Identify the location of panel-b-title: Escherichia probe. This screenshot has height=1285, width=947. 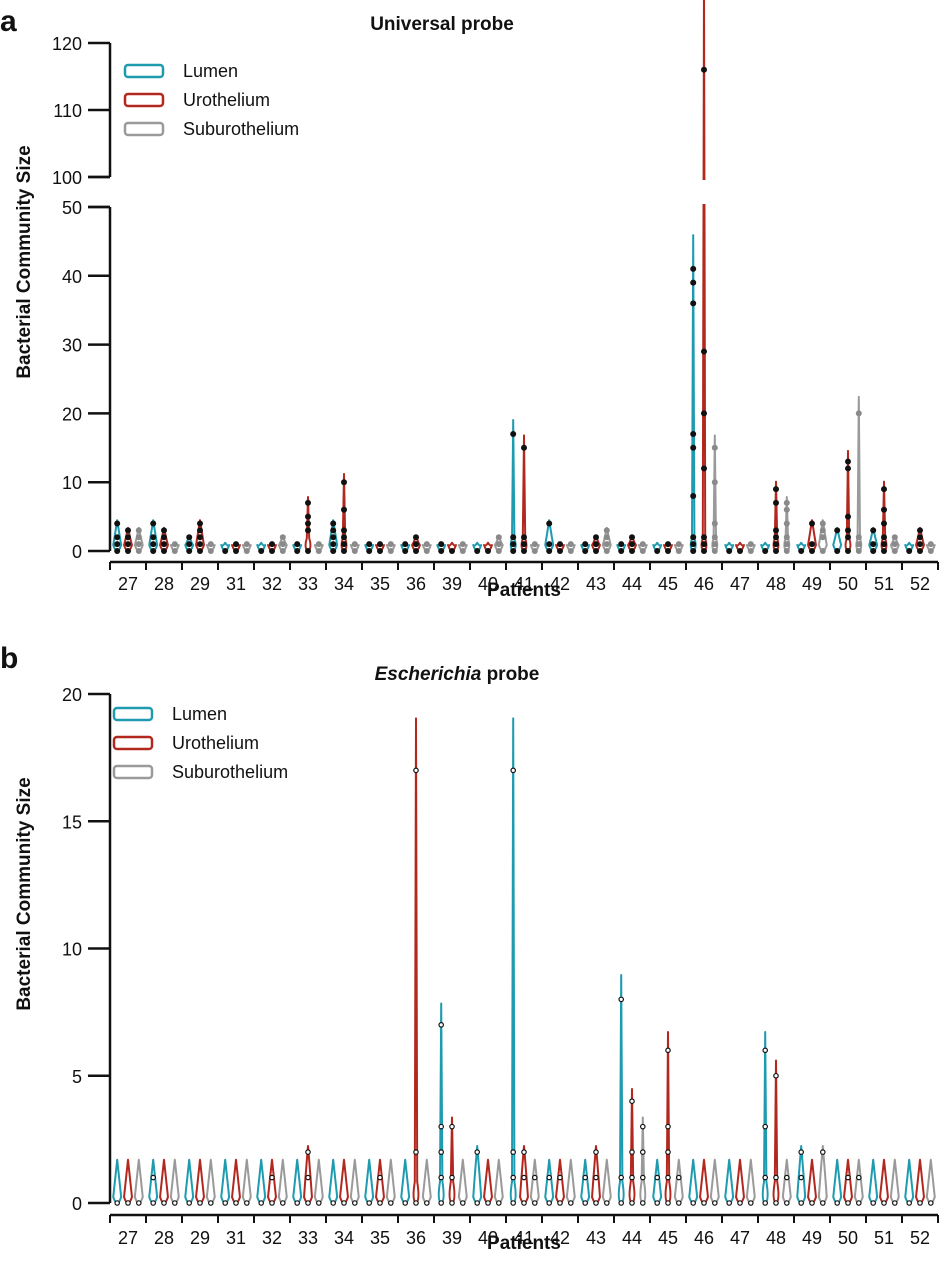
(457, 674).